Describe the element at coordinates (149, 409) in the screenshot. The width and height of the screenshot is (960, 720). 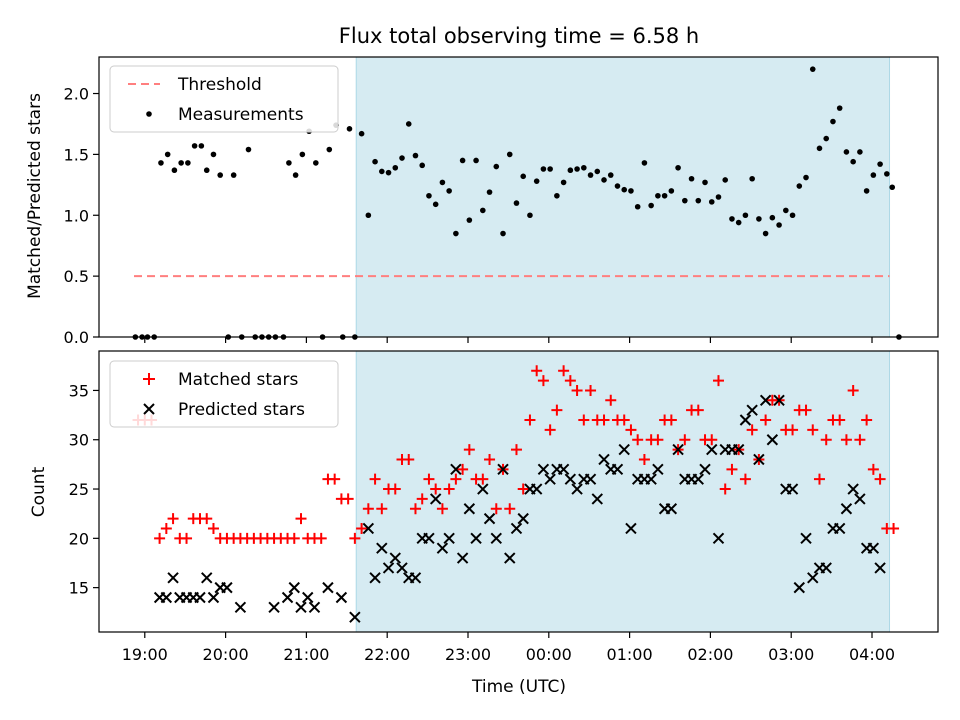
I see `legend-predicted-swatch` at that location.